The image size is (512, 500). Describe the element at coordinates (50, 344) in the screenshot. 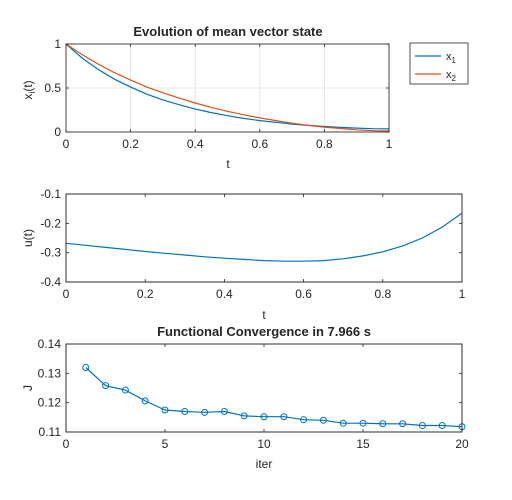

I see `convergence-y-tick-label: 0.14` at that location.